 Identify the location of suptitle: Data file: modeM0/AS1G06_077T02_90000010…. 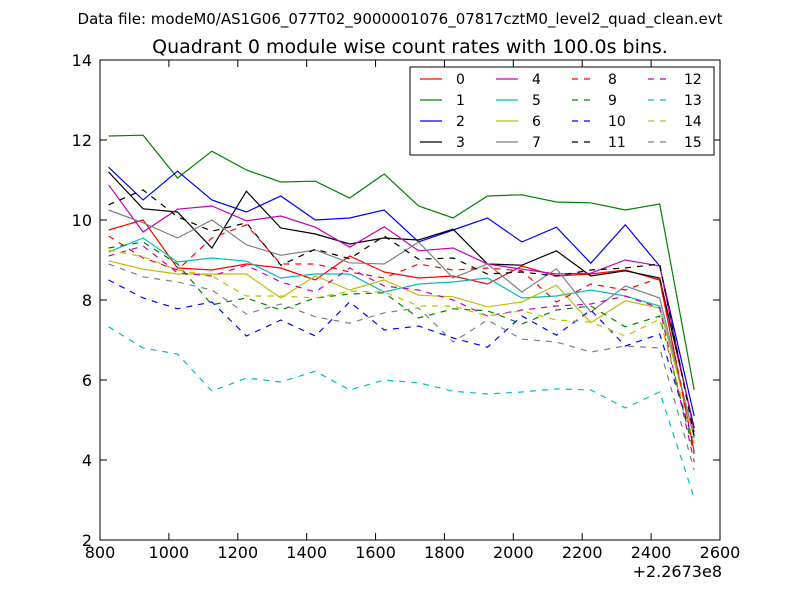
(400, 19).